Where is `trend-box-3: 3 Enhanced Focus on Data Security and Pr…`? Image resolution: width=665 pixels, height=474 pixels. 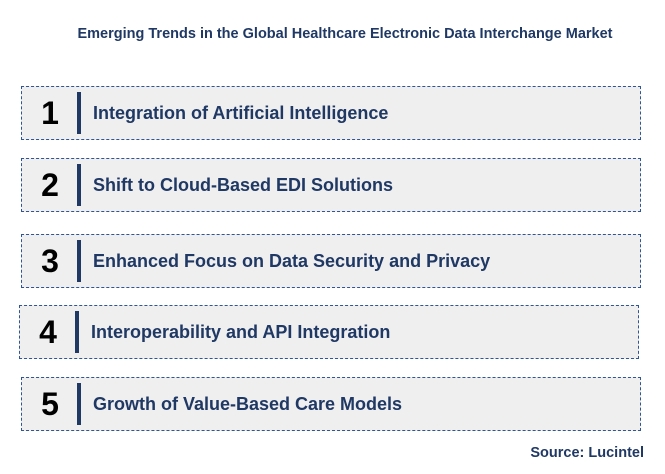 trend-box-3: 3 Enhanced Focus on Data Security and Pr… is located at coordinates (331, 261).